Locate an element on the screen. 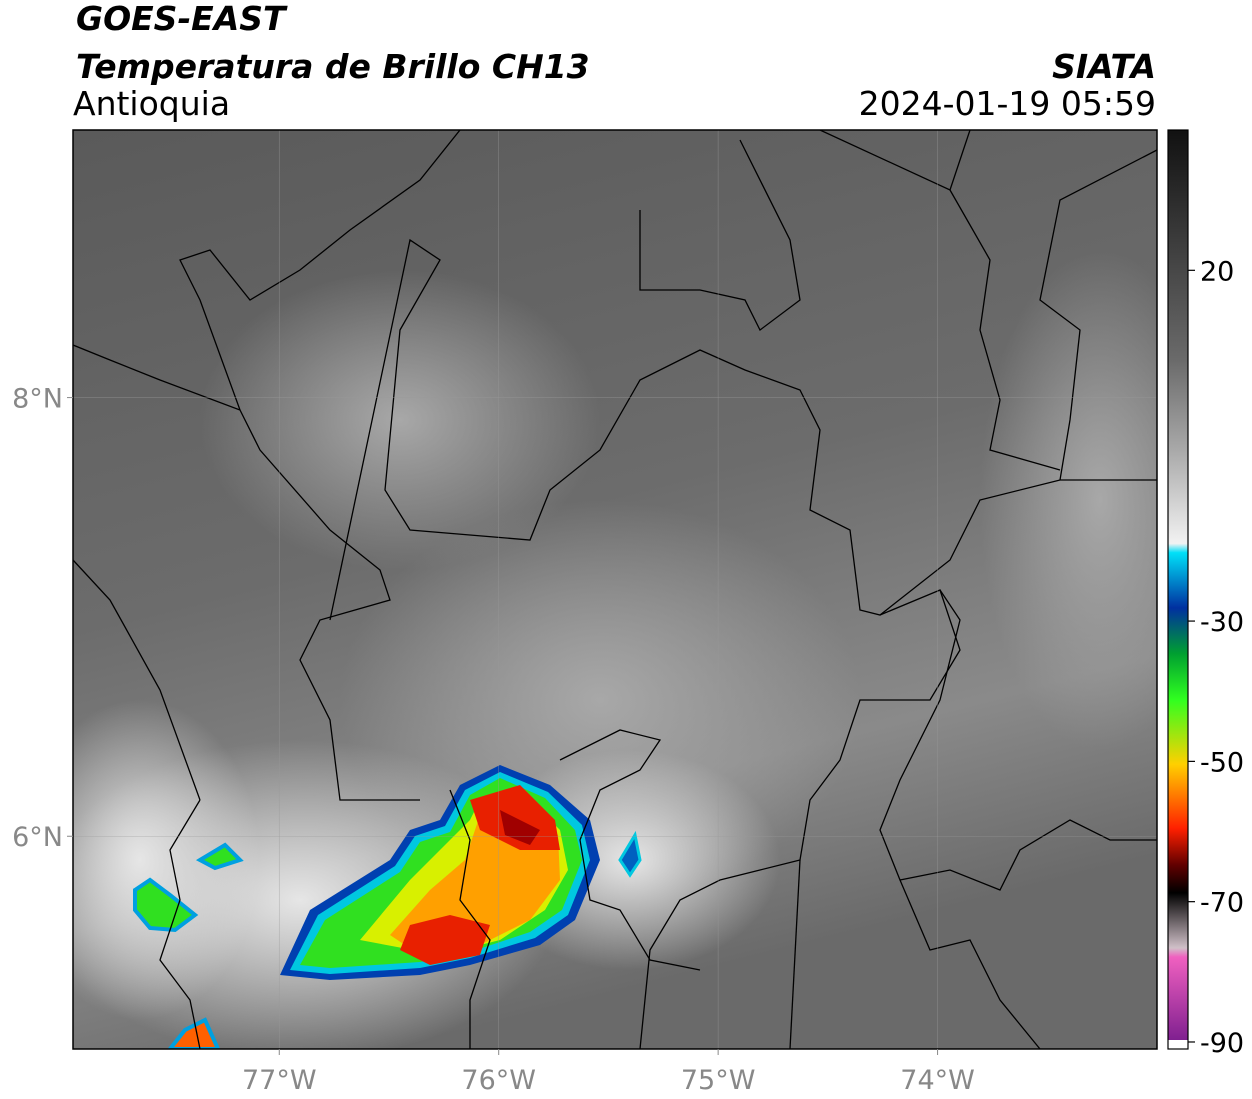 The width and height of the screenshot is (1252, 1099). x-tick-label: 77°W is located at coordinates (279, 1080).